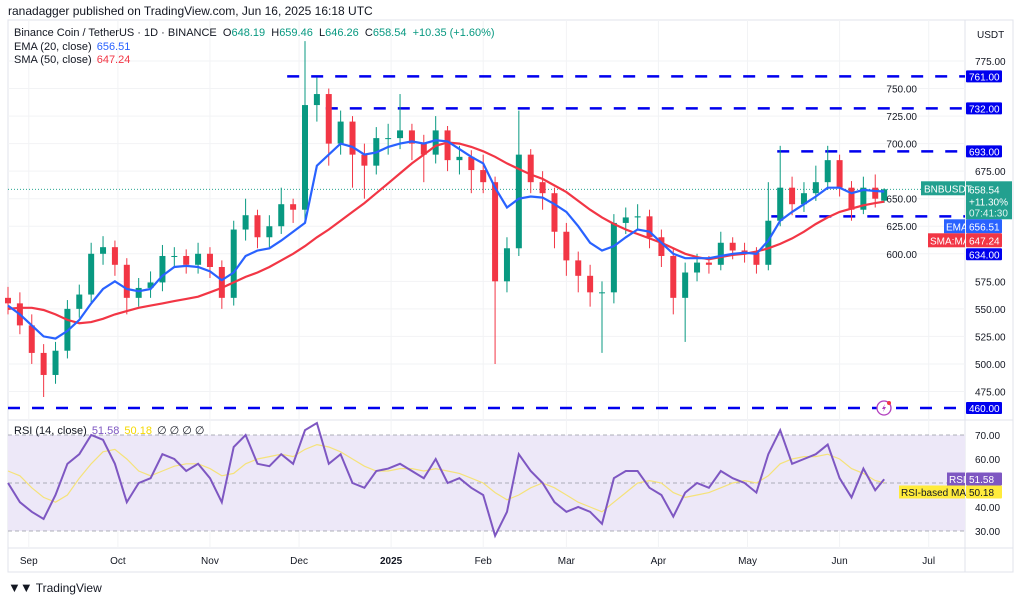  Describe the element at coordinates (210, 561) in the screenshot. I see `time-tick-label: Nov` at that location.